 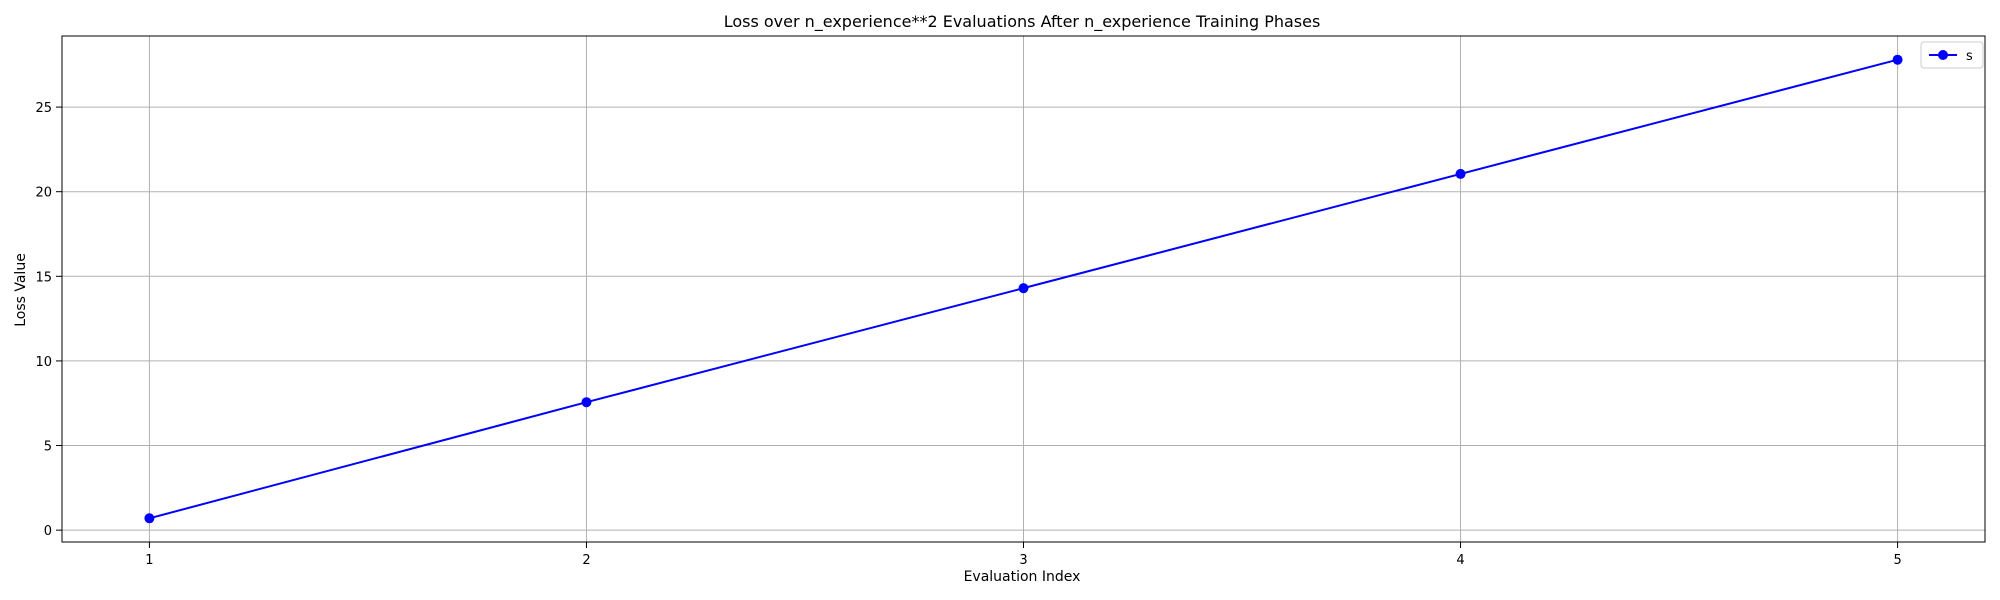 I want to click on x-tick-label: 5, so click(x=1897, y=560).